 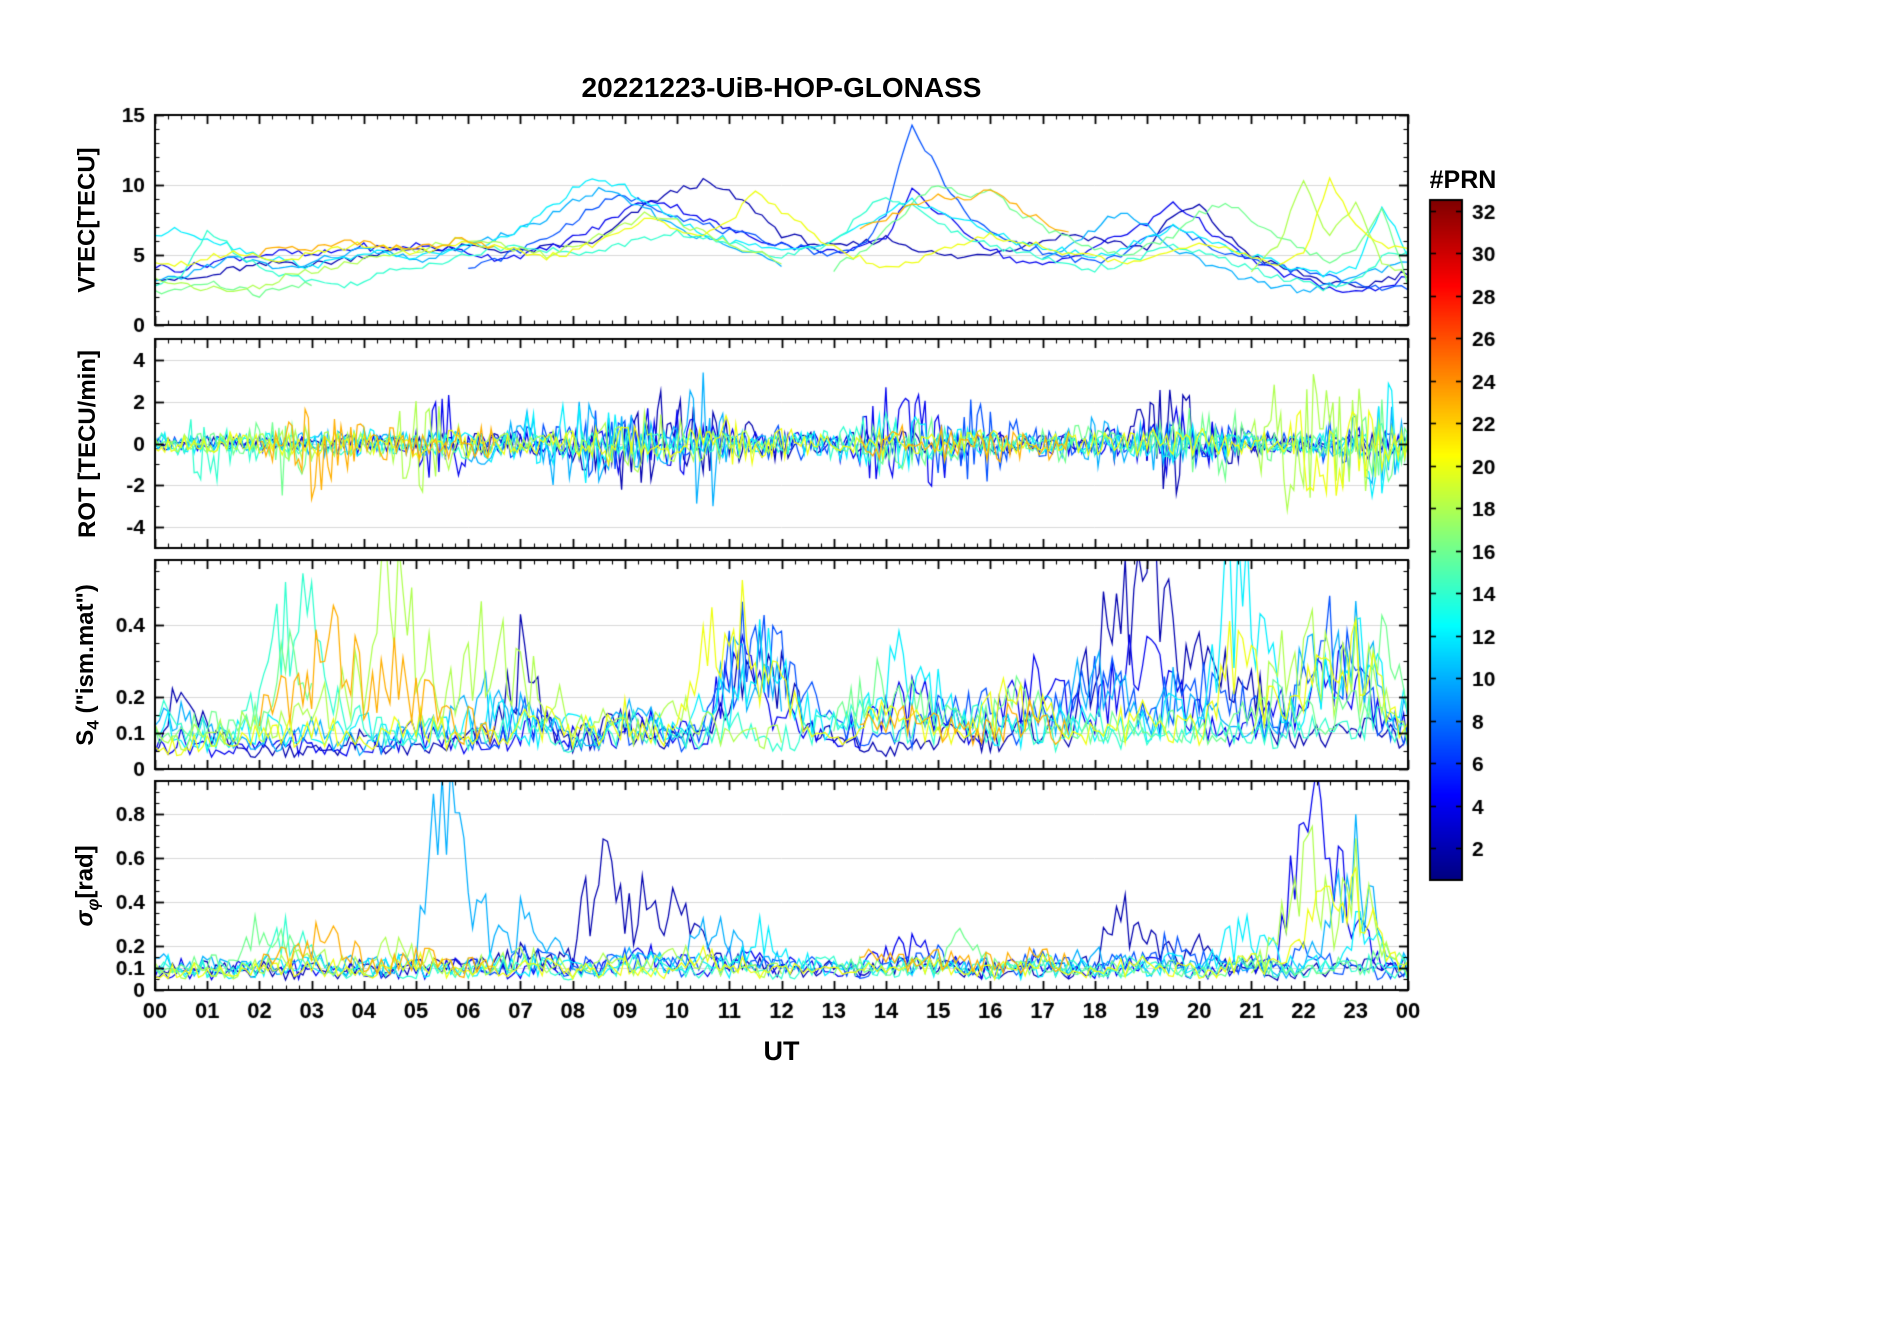 I want to click on x-axis-label: UT, so click(x=781, y=1051).